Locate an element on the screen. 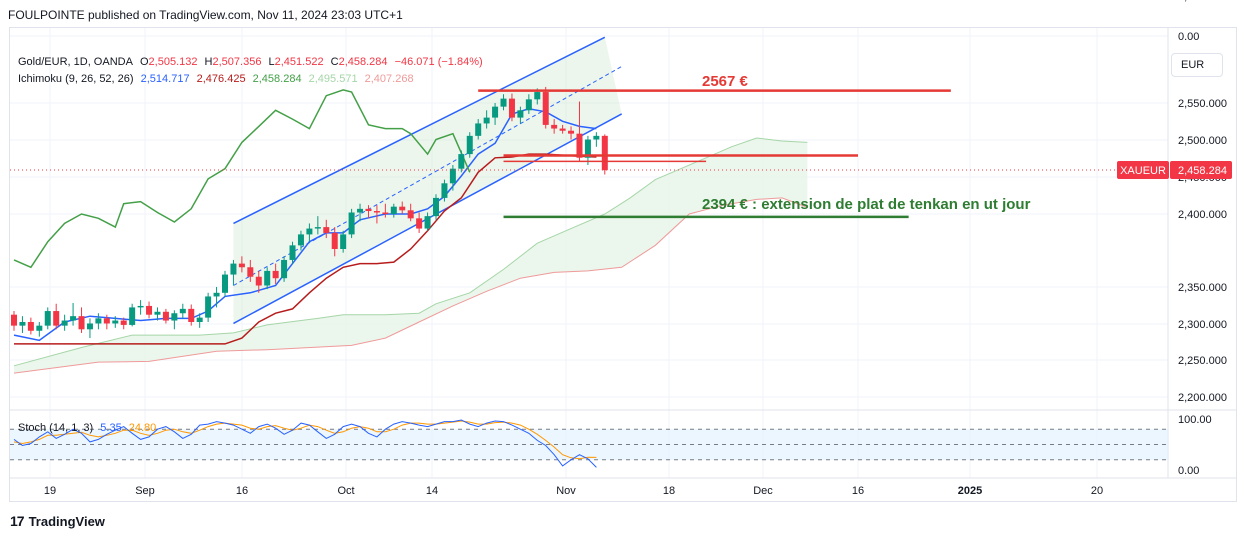 The image size is (1246, 539). low-value: 2,451.522 is located at coordinates (299, 62).